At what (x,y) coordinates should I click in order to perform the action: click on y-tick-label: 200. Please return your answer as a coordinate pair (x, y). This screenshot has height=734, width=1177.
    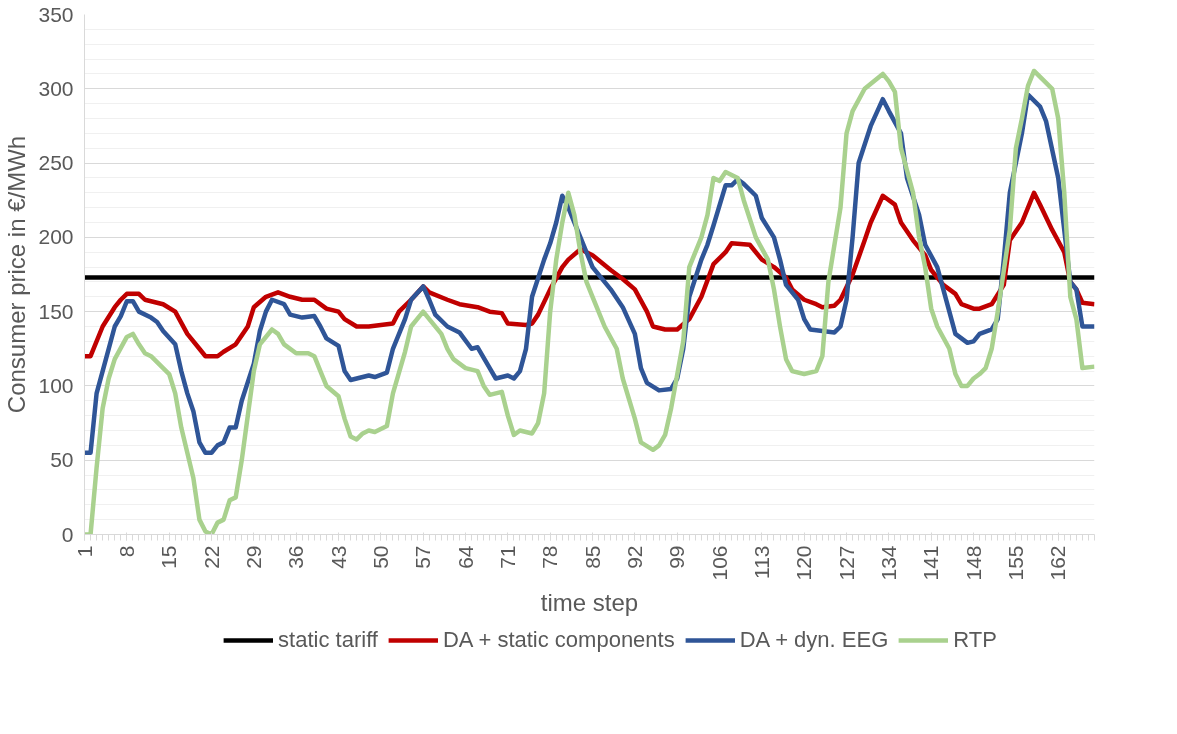
    Looking at the image, I should click on (56, 237).